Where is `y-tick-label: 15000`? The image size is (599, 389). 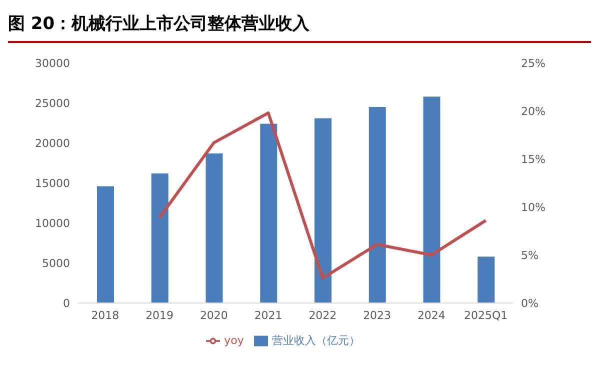 y-tick-label: 15000 is located at coordinates (52, 183).